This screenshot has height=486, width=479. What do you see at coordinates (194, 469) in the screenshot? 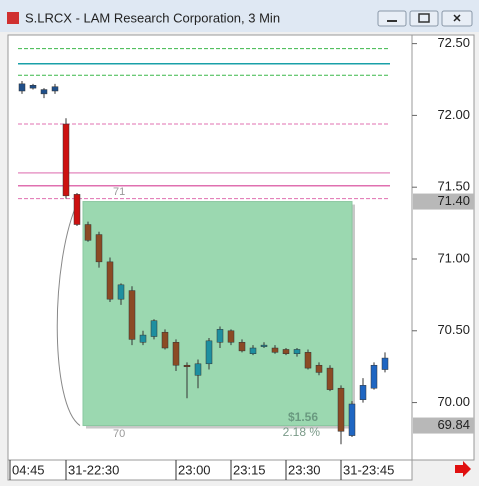
I see `x-tick-label: 23:00` at bounding box center [194, 469].